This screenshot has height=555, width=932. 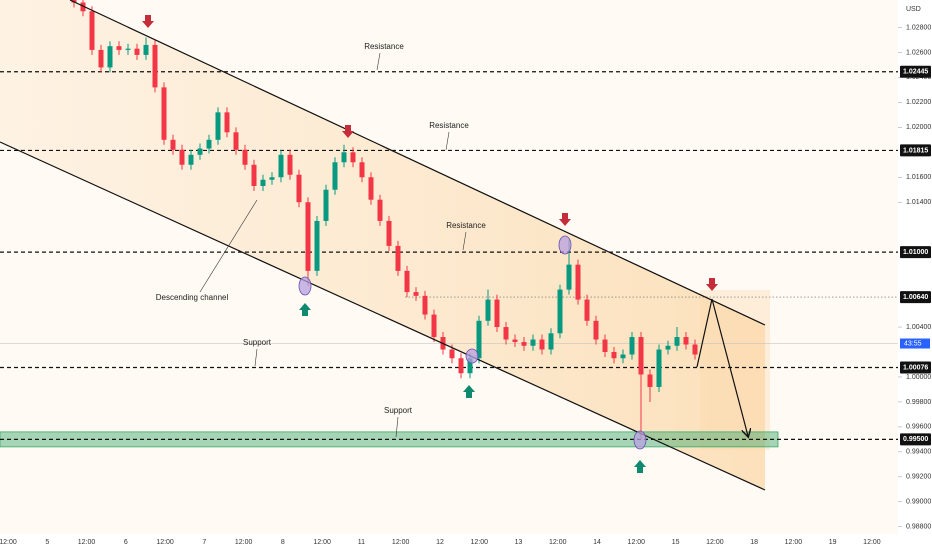 What do you see at coordinates (915, 275) in the screenshot?
I see `price-axis` at bounding box center [915, 275].